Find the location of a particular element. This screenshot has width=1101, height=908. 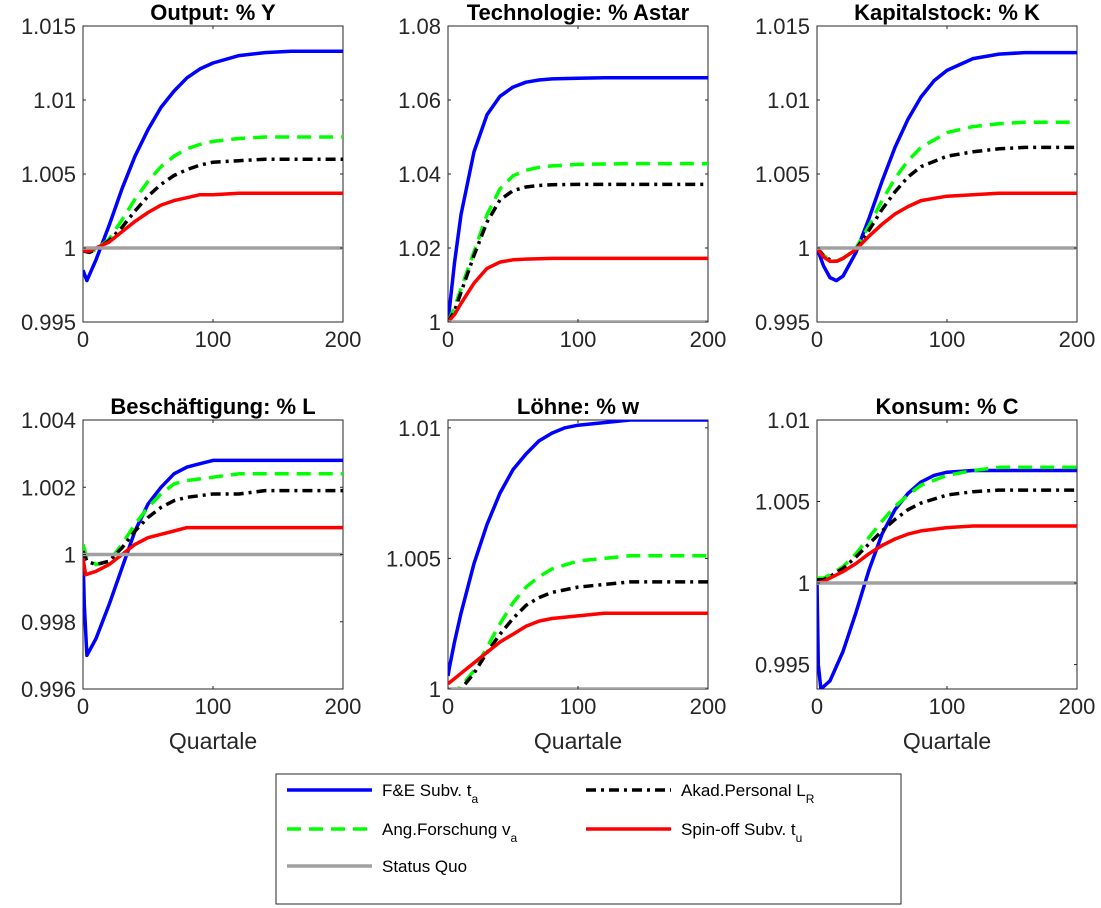

y-tick-label: 1.004 is located at coordinates (48, 420).